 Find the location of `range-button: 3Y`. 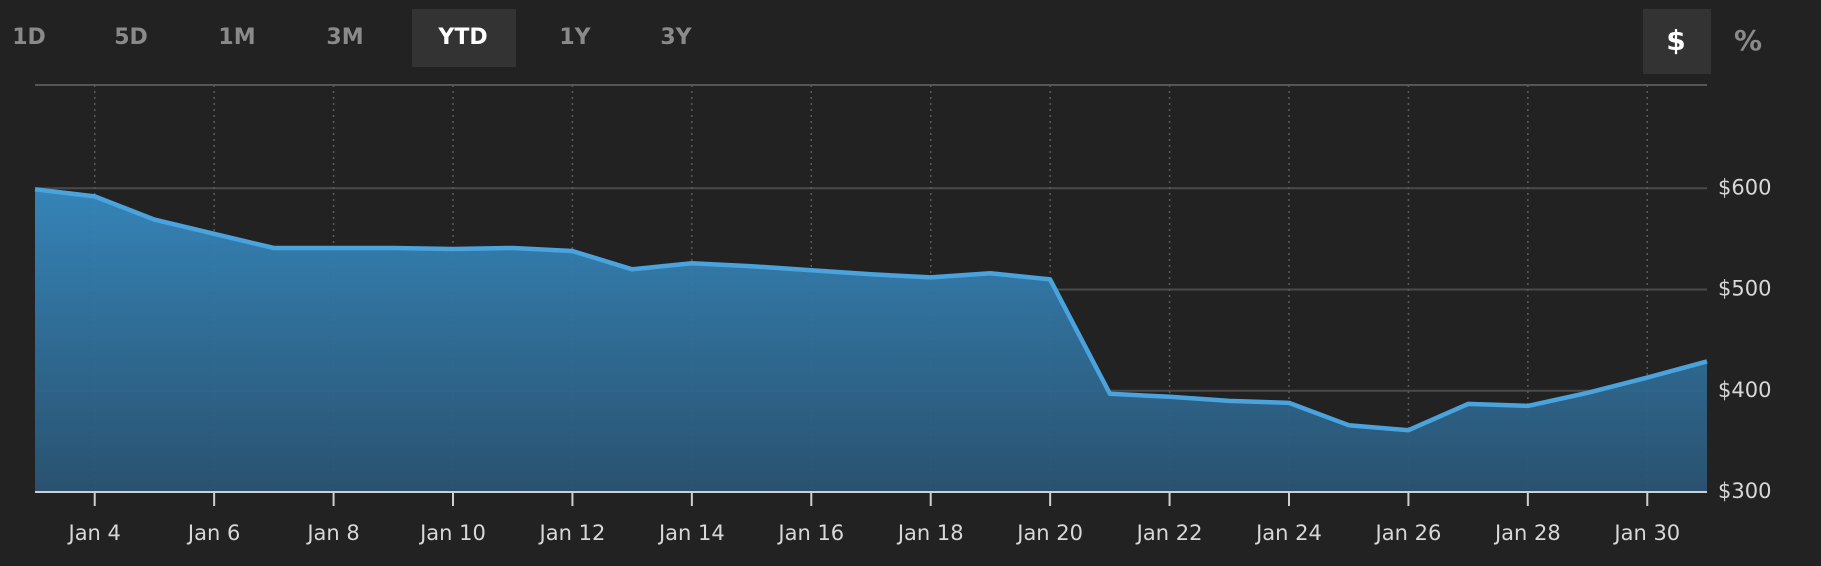

range-button: 3Y is located at coordinates (676, 37).